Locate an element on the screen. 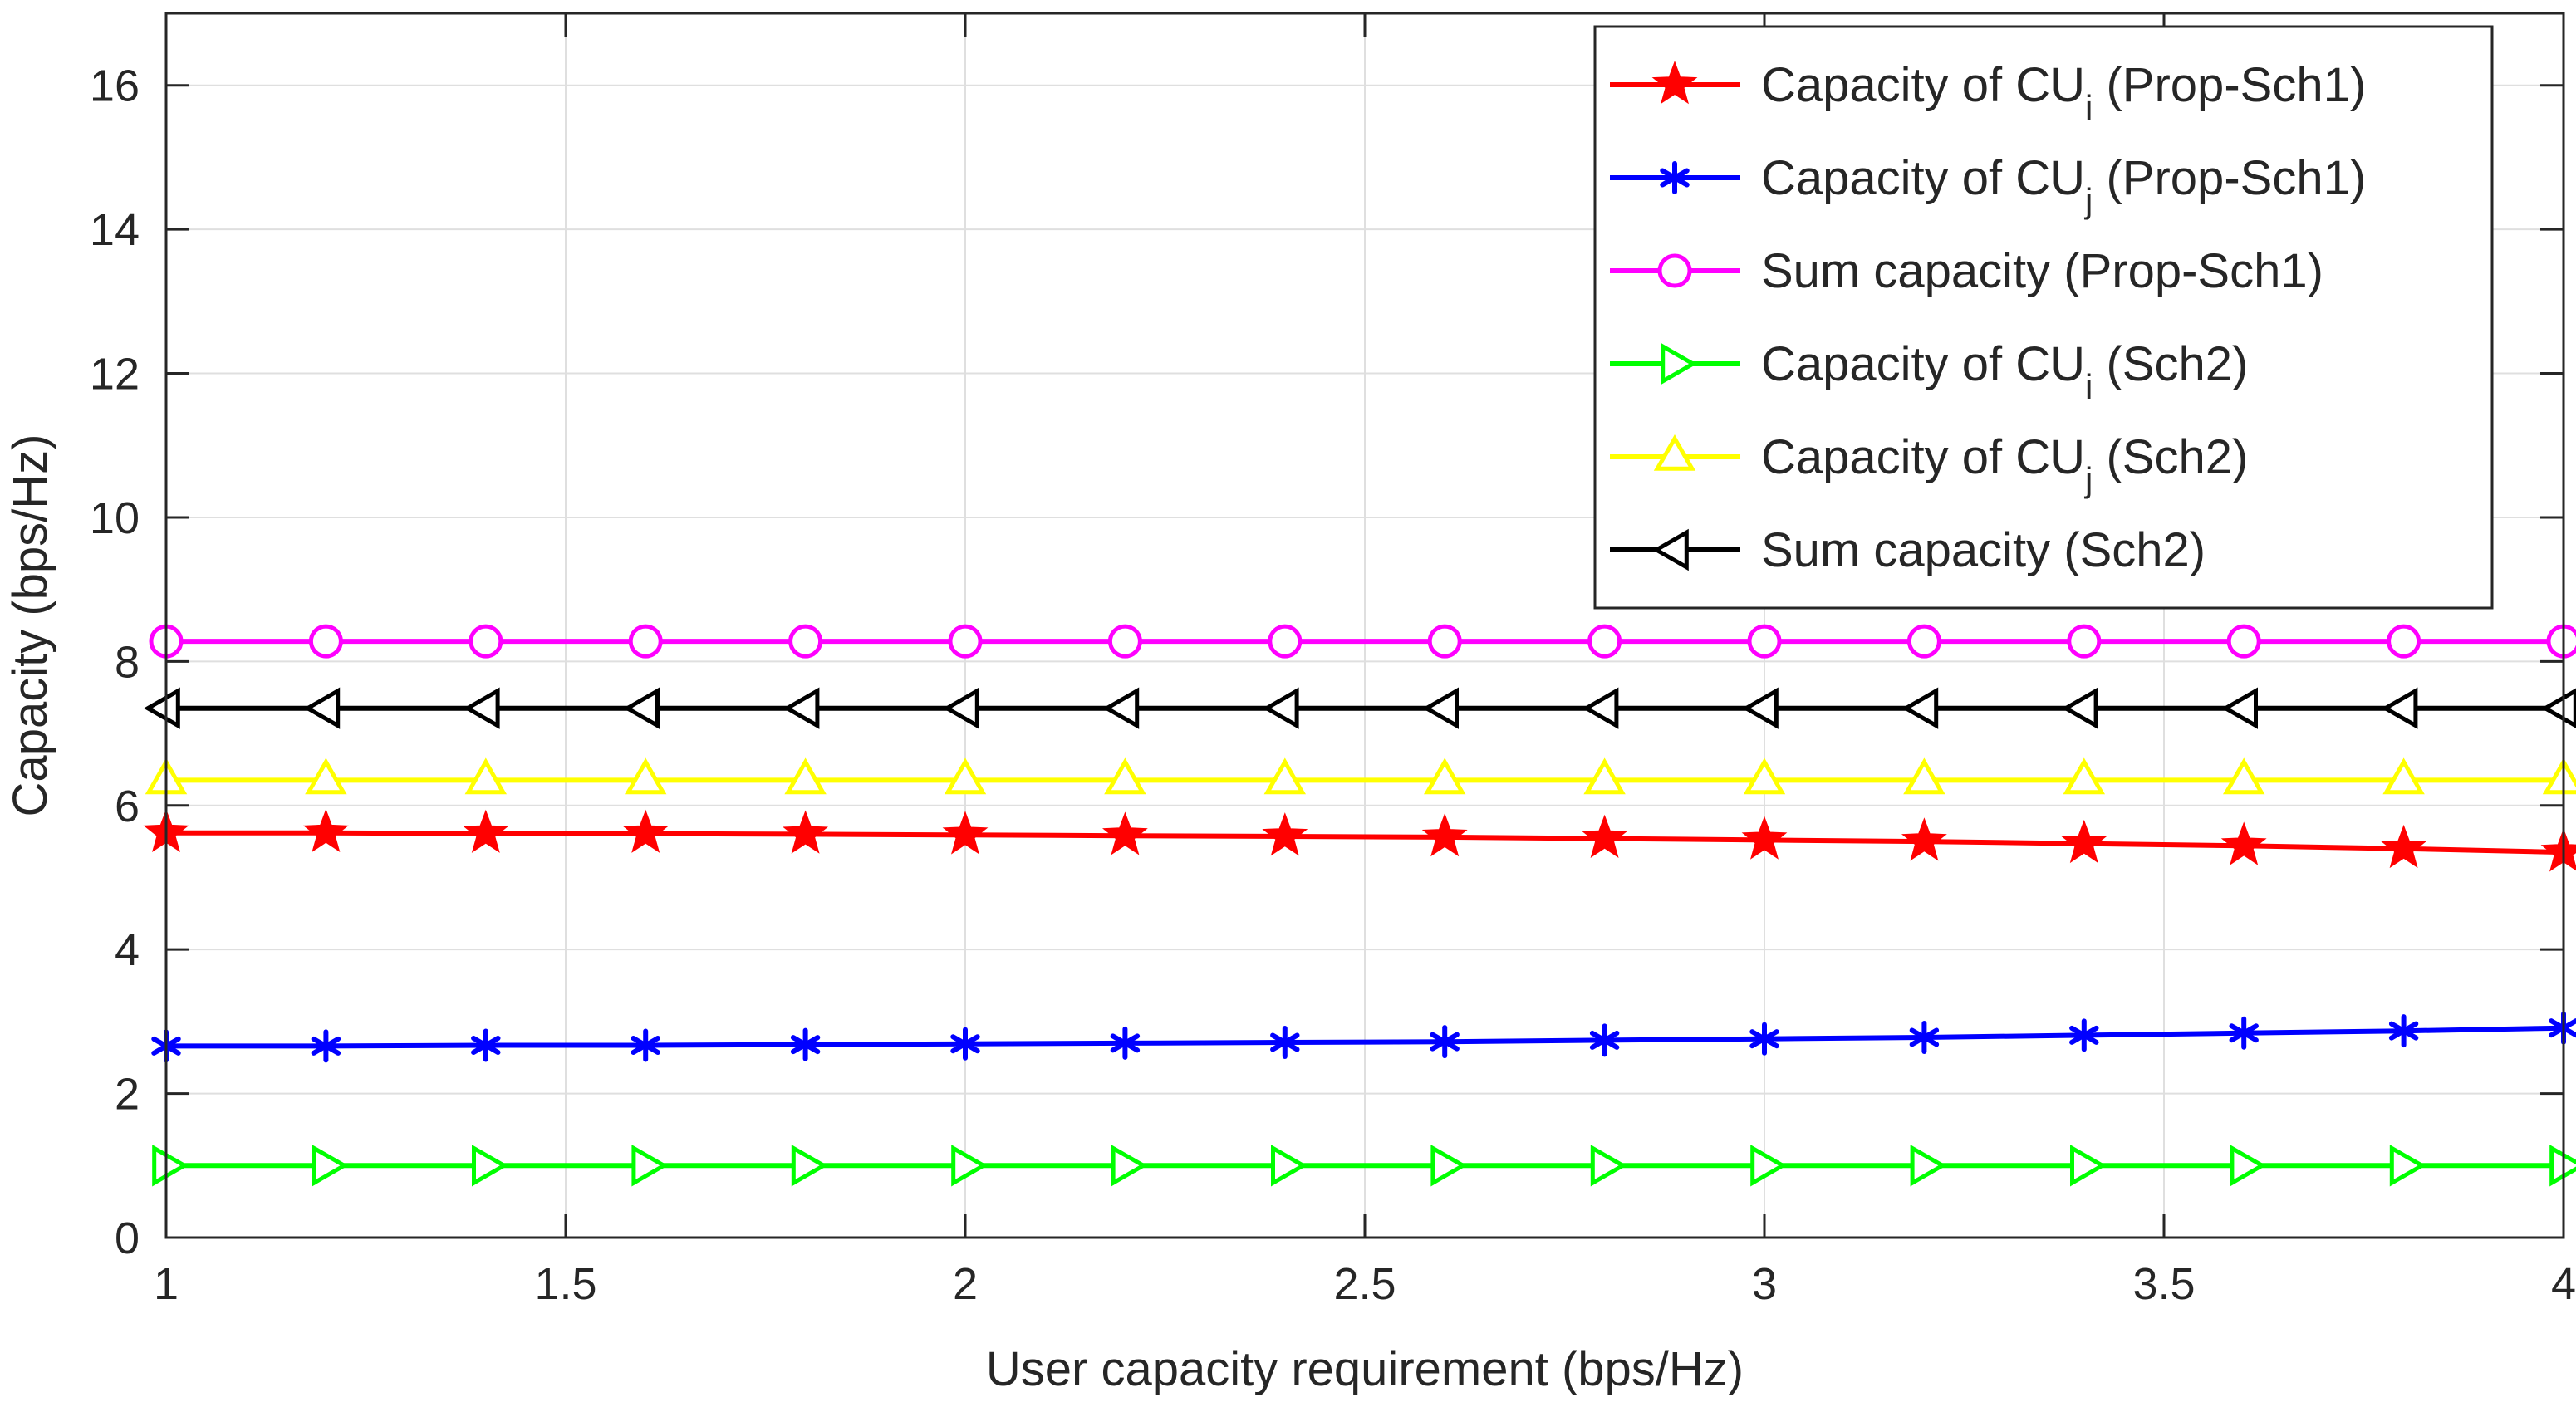 This screenshot has height=1407, width=2576. y-axis-title: Capacity (bps/Hz) is located at coordinates (30, 626).